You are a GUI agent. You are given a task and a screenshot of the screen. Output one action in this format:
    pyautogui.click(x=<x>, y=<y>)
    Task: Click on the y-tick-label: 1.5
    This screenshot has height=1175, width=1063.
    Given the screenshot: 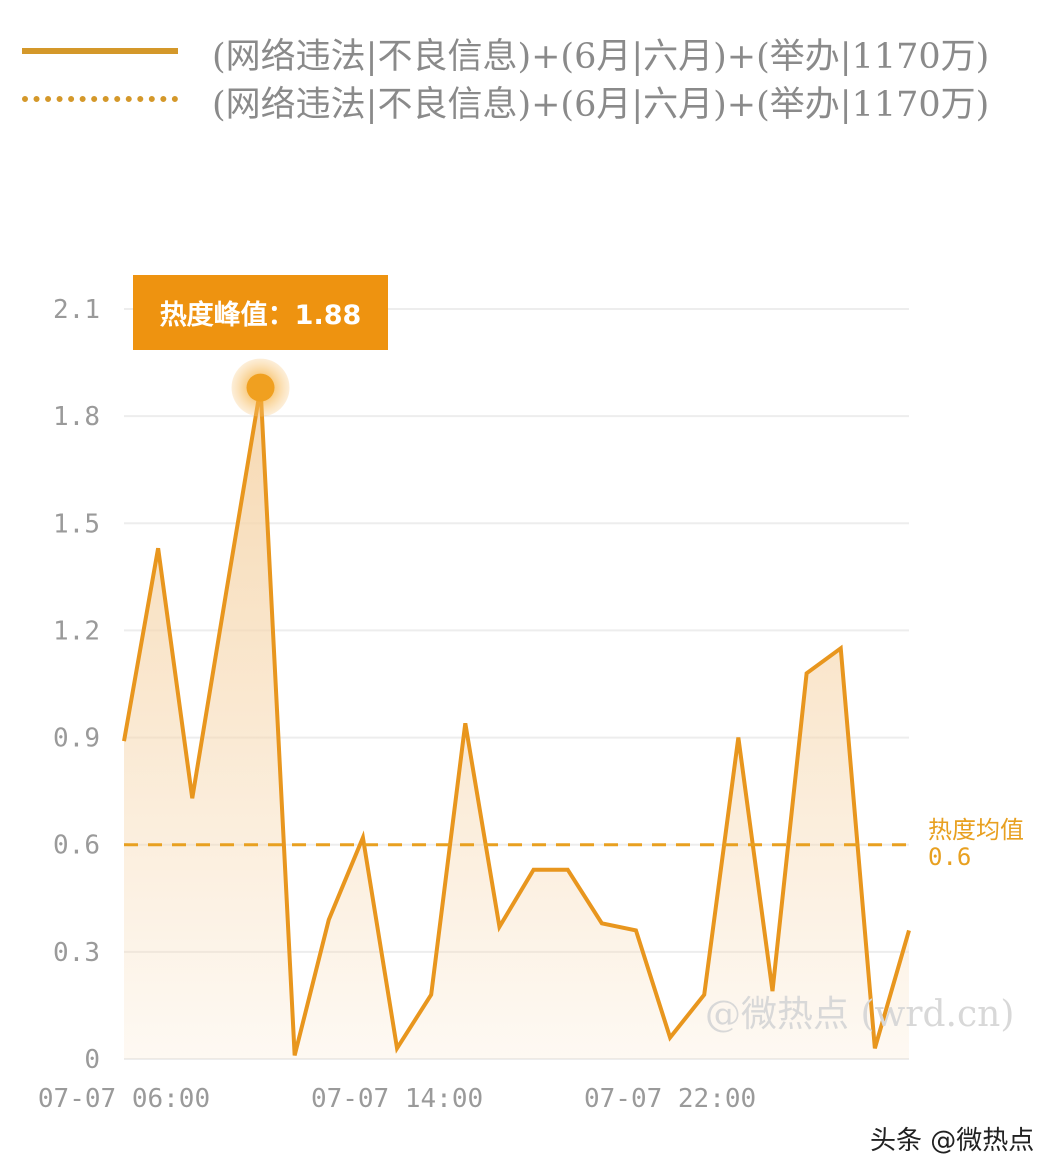 What is the action you would take?
    pyautogui.click(x=76, y=524)
    